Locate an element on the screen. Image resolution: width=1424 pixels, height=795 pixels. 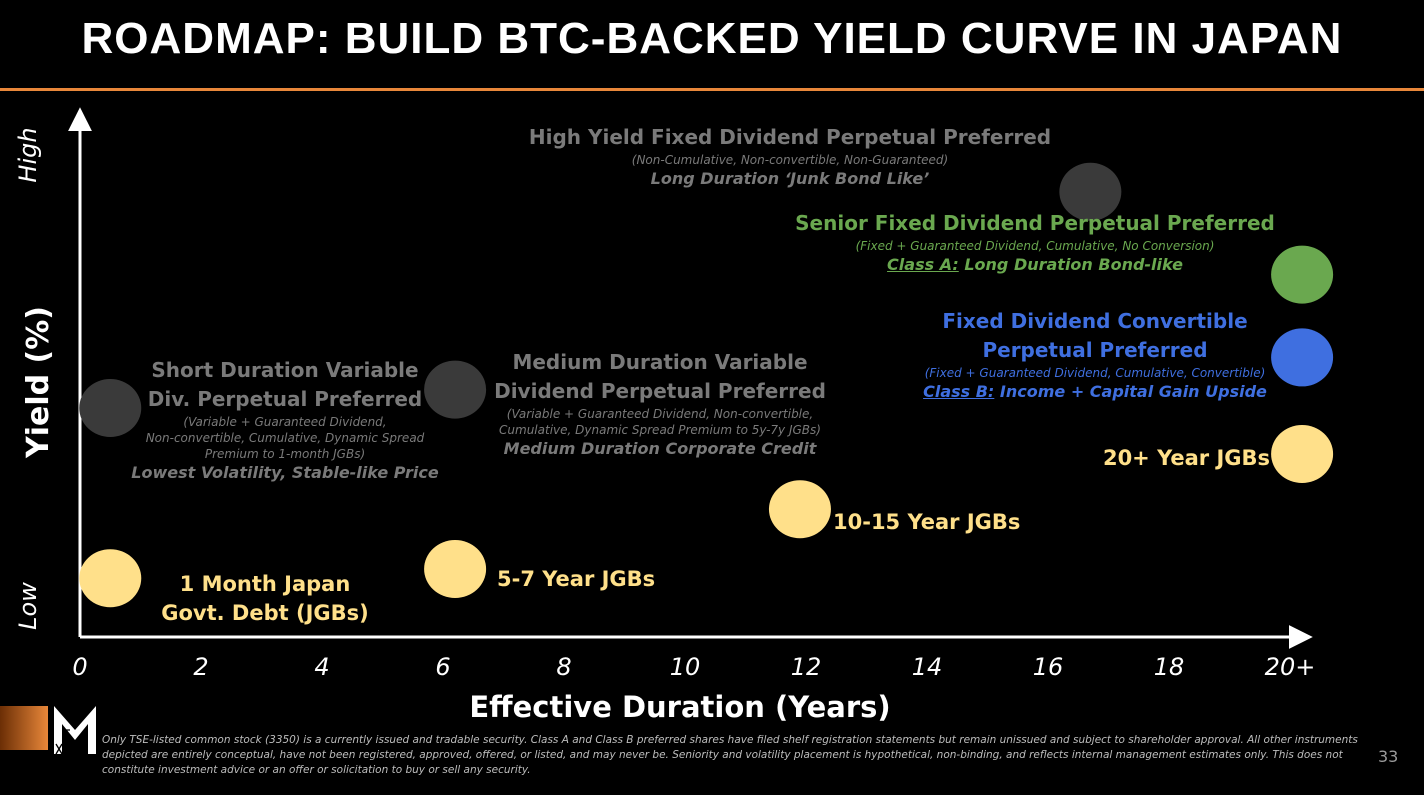
company-logo-icon is located at coordinates (75, 730).